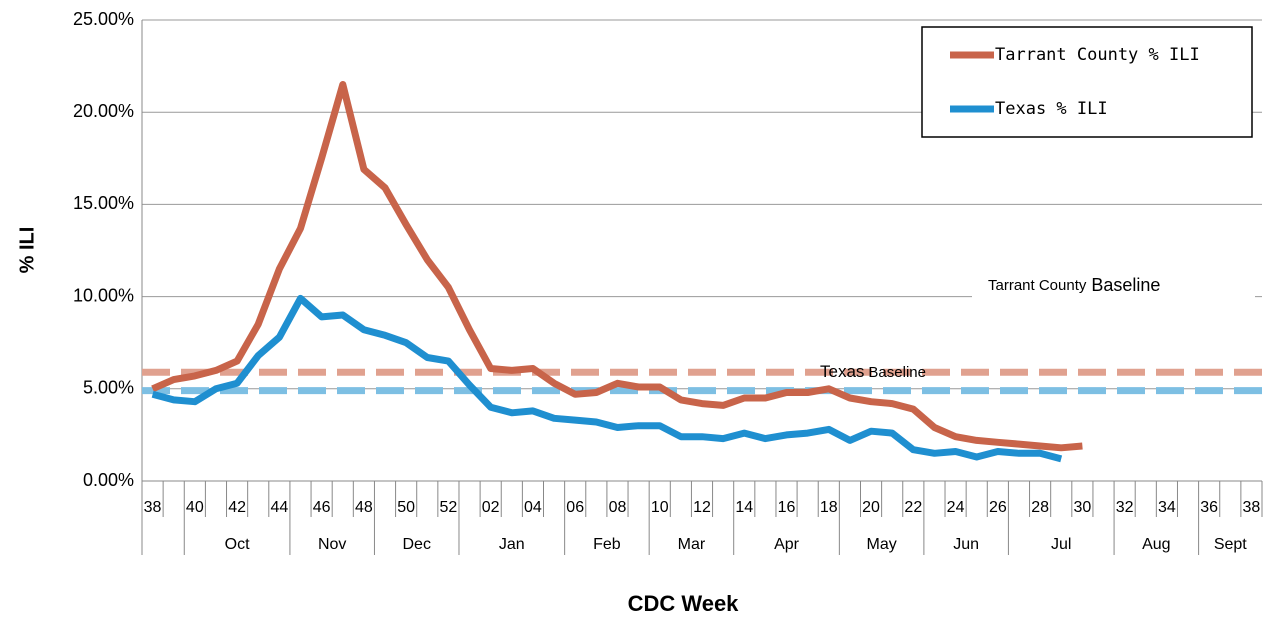 Image resolution: width=1273 pixels, height=618 pixels. Describe the element at coordinates (406, 507) in the screenshot. I see `x-tick-label: 50` at that location.